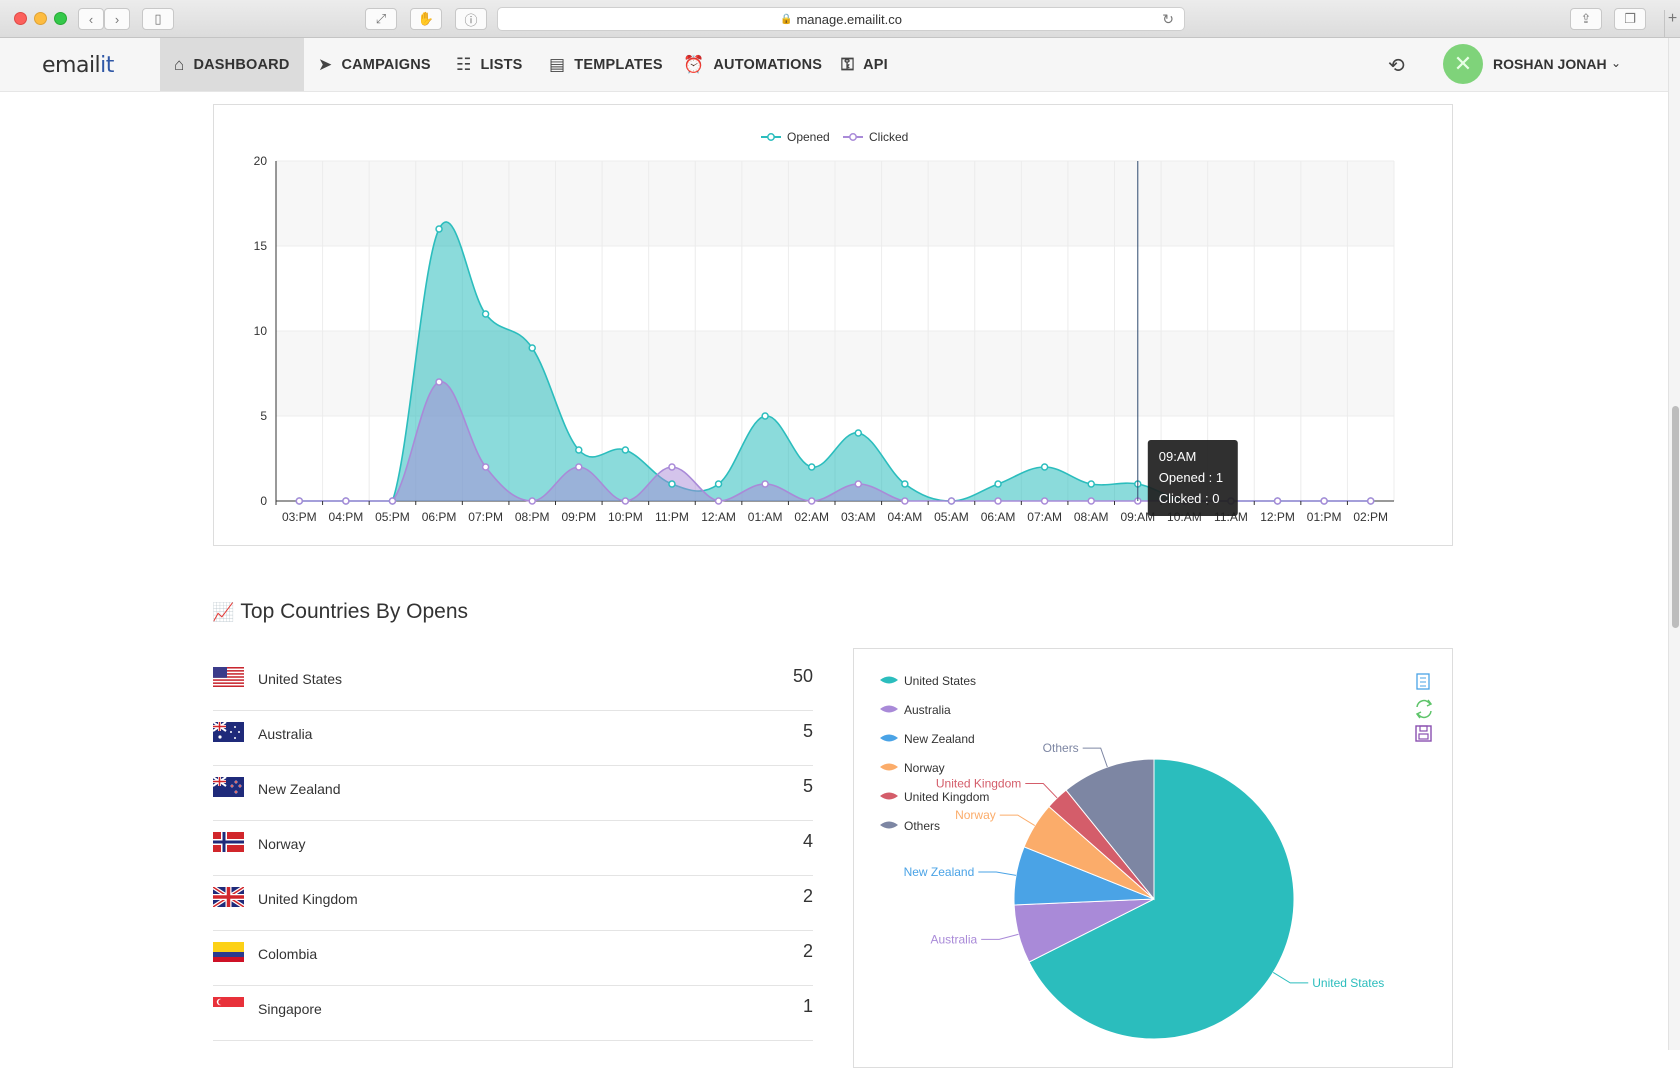 This screenshot has height=1074, width=1680. What do you see at coordinates (1463, 64) in the screenshot?
I see `avatar: ✕` at bounding box center [1463, 64].